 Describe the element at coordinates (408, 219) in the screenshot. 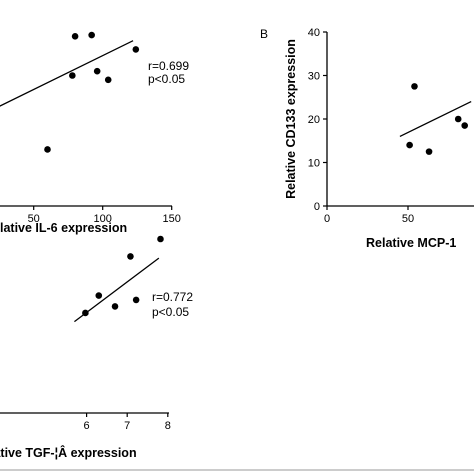

I see `panel-b-x-tick-label: 50` at that location.